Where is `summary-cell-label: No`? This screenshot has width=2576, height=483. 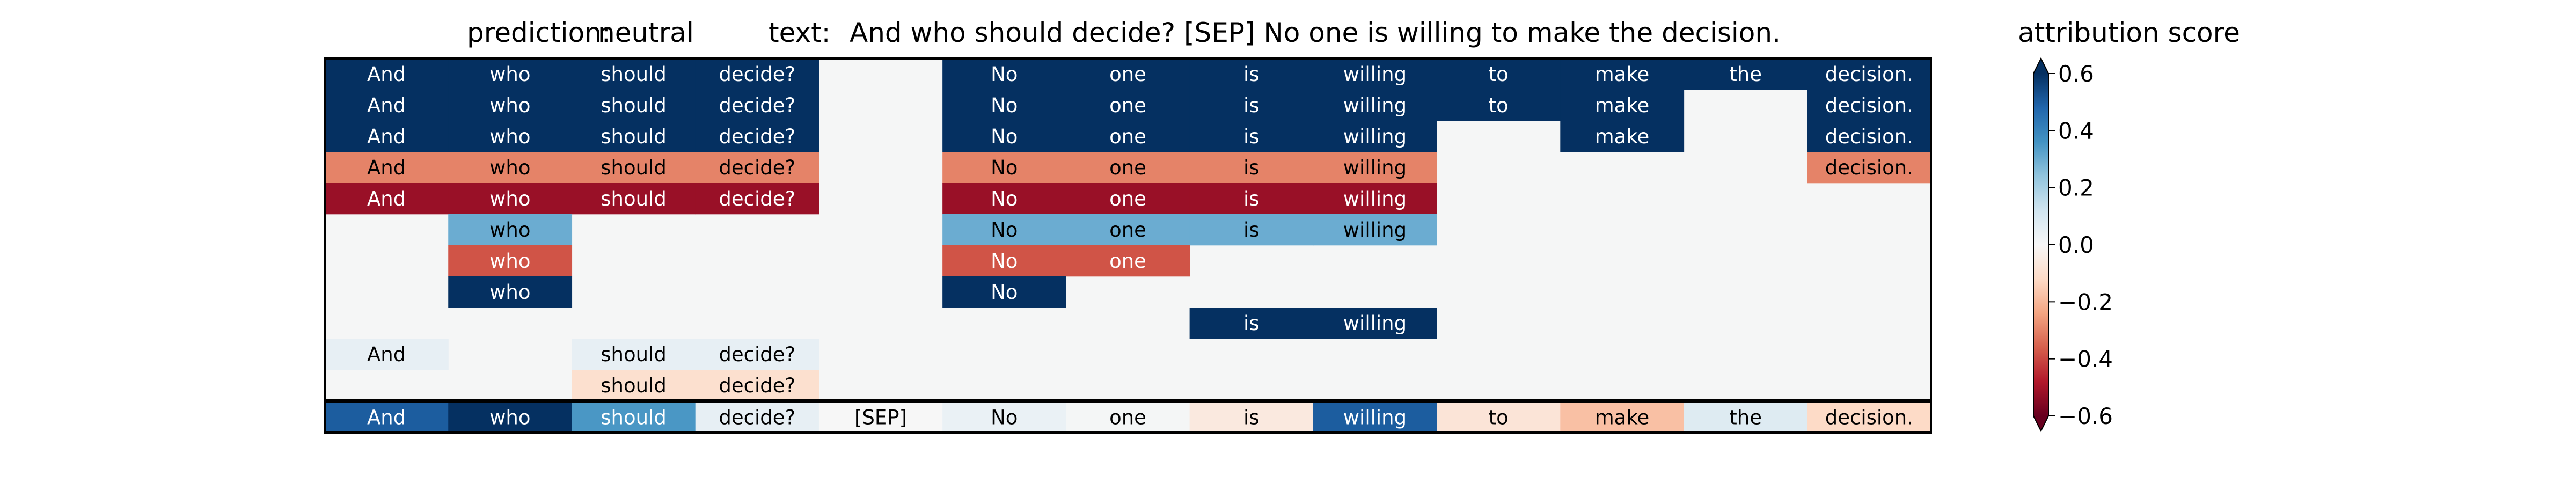 summary-cell-label: No is located at coordinates (1004, 417).